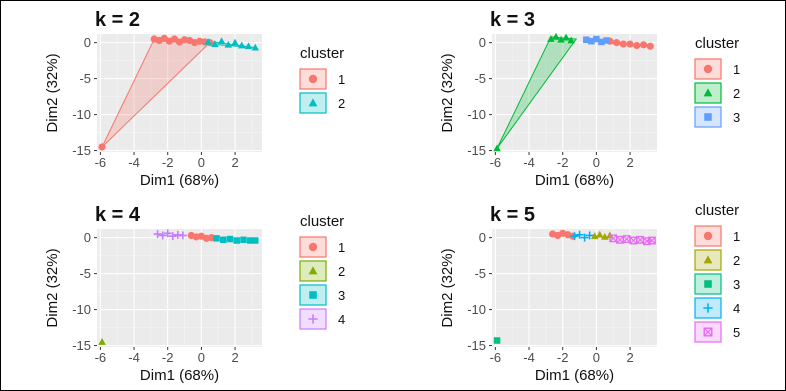  I want to click on legend-label: 5, so click(736, 332).